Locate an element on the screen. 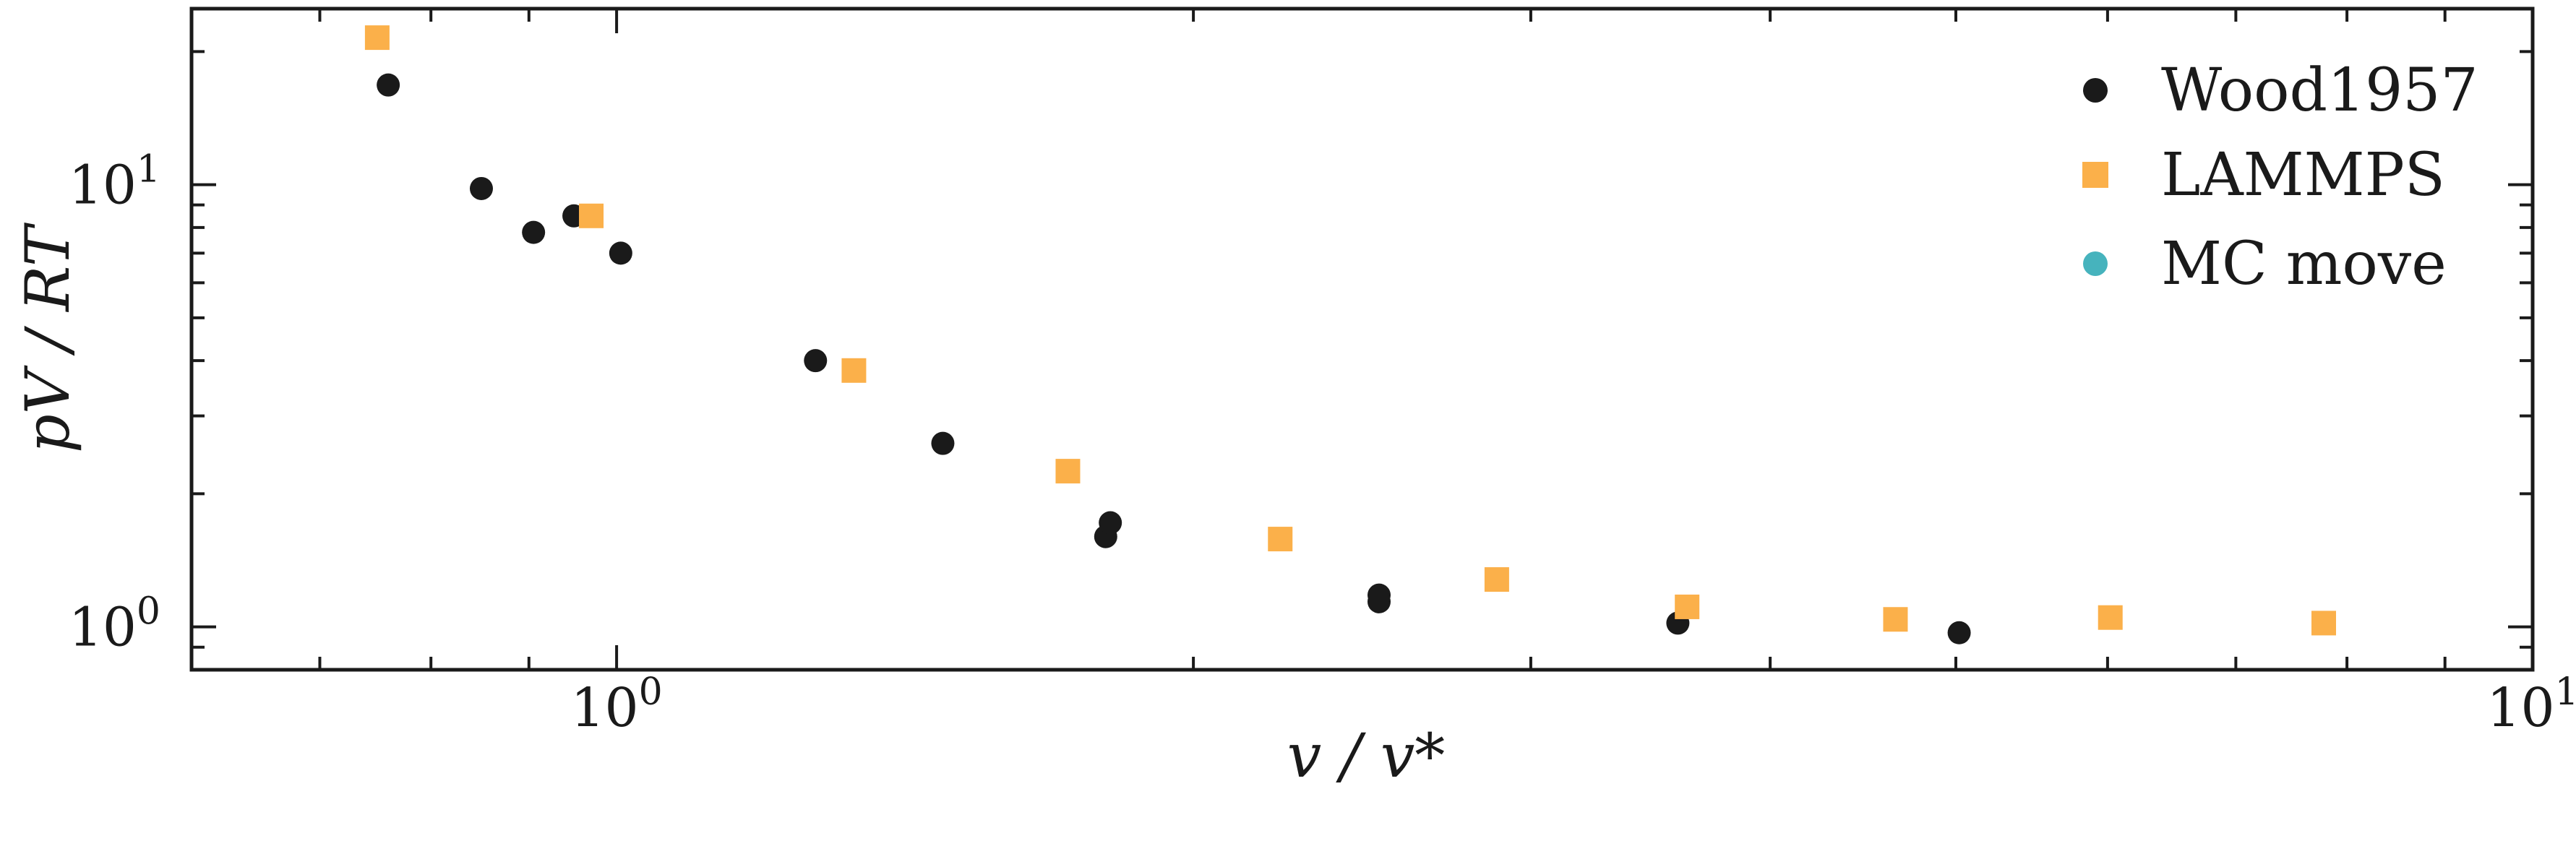  legend-item: LAMMPS is located at coordinates (2263, 175).